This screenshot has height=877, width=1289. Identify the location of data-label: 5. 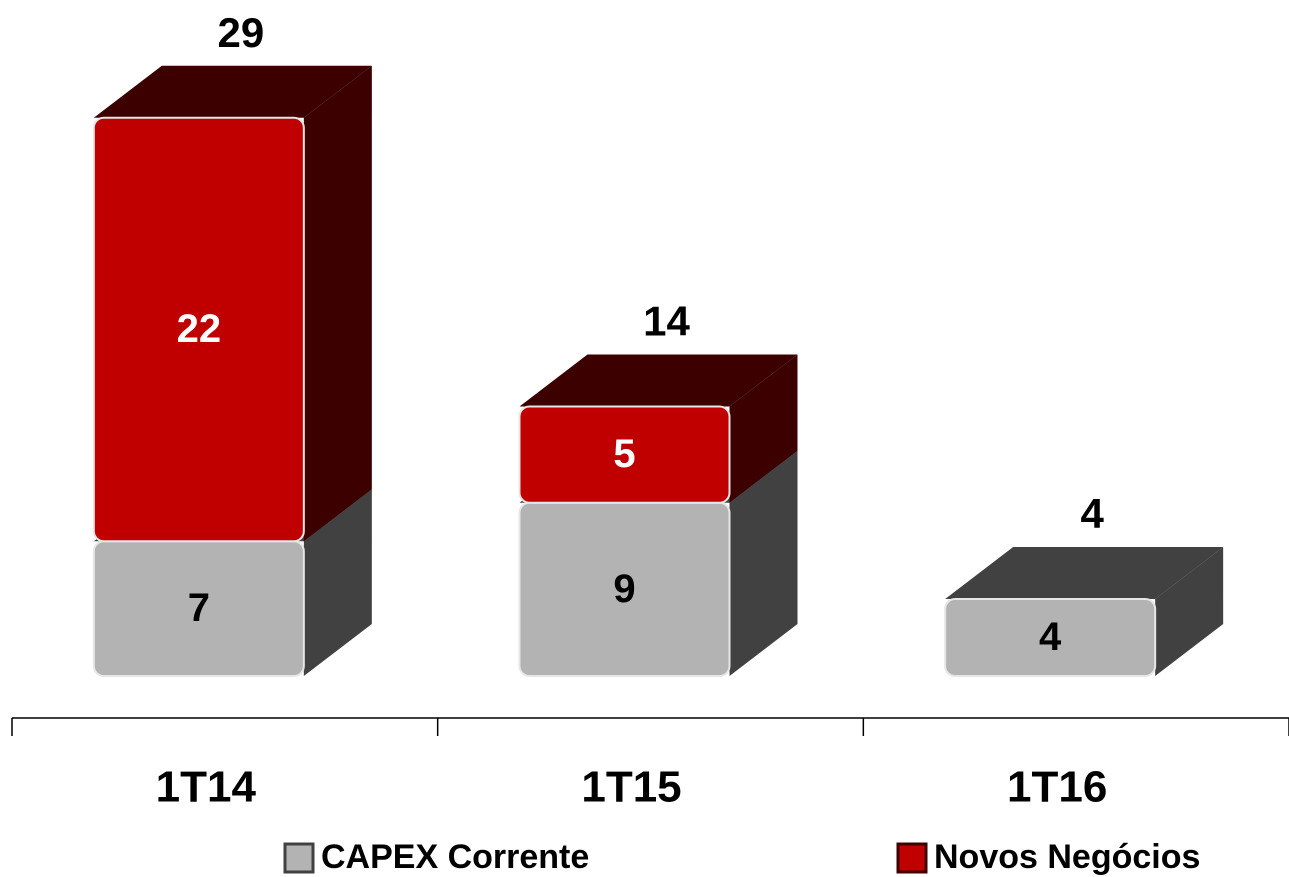
(624, 454).